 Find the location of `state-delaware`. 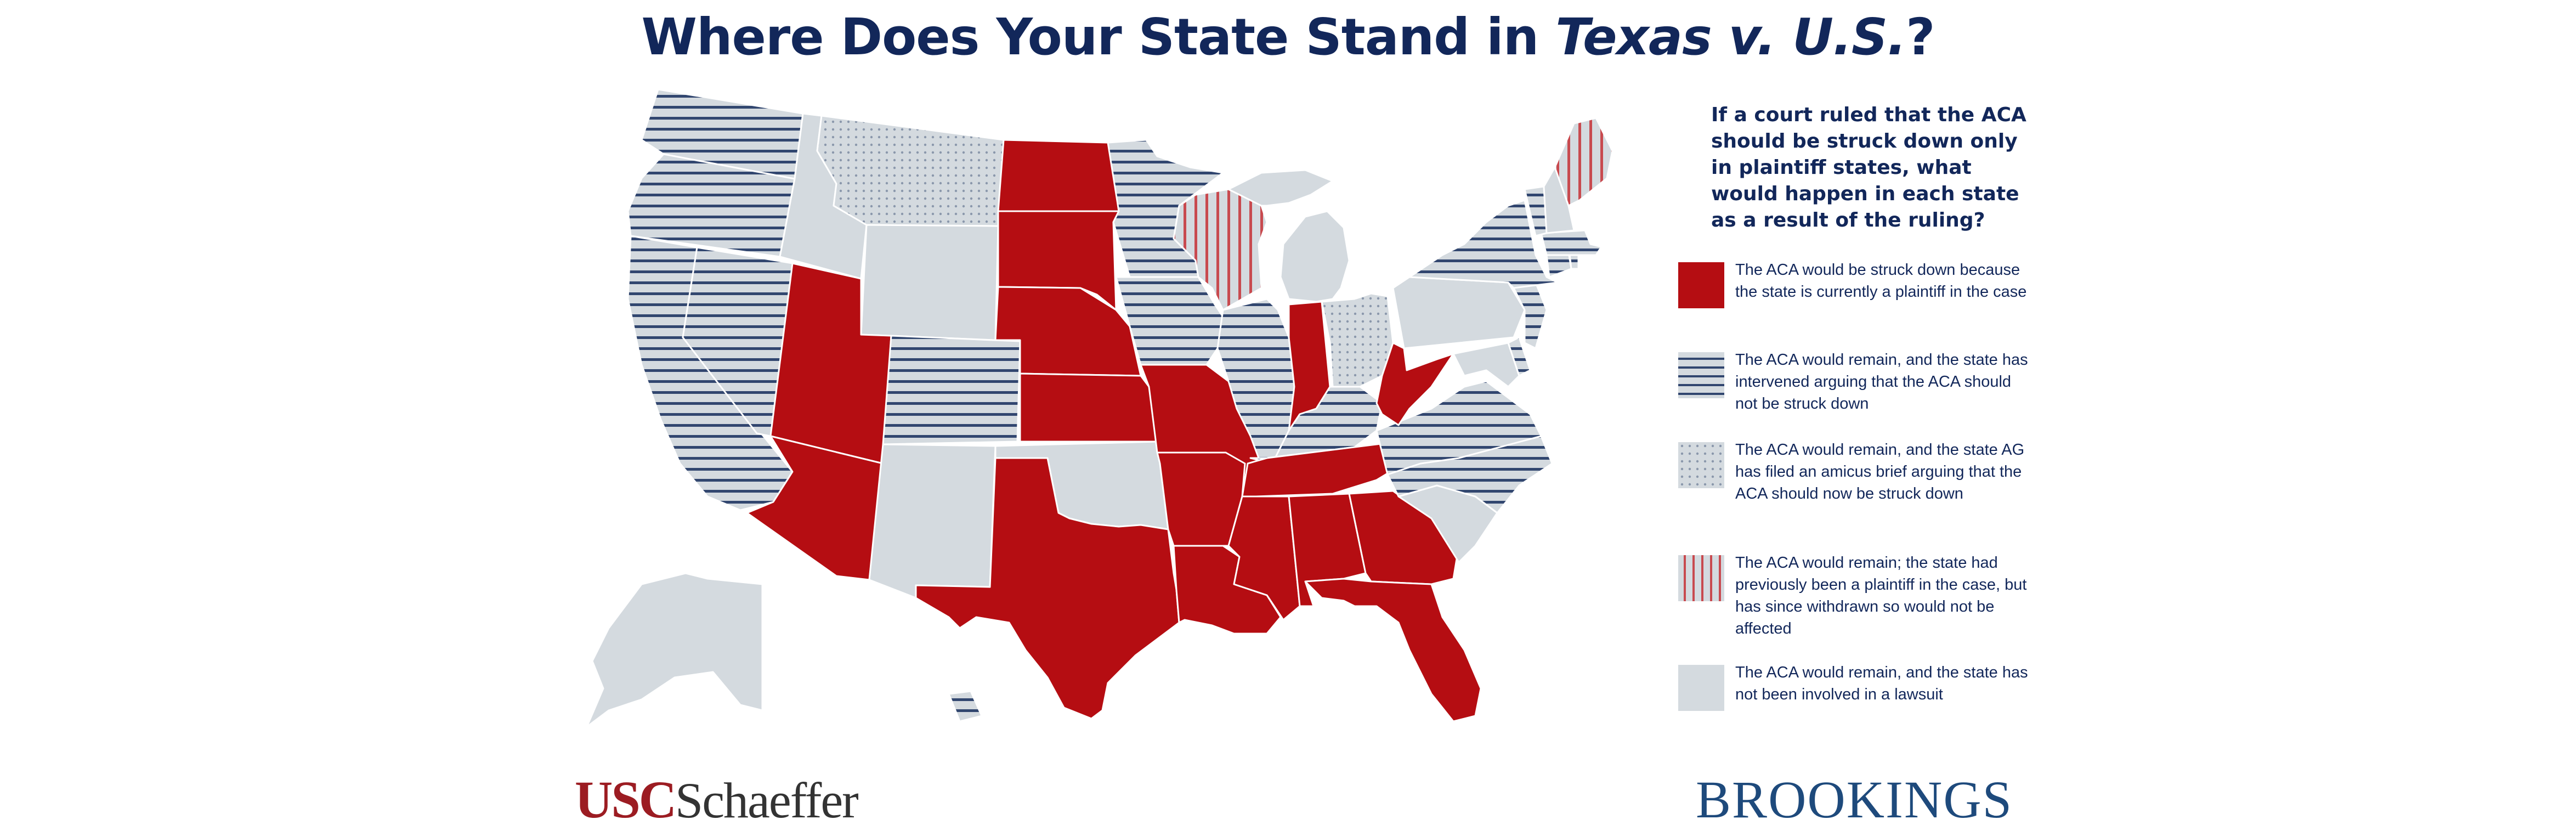

state-delaware is located at coordinates (1519, 356).